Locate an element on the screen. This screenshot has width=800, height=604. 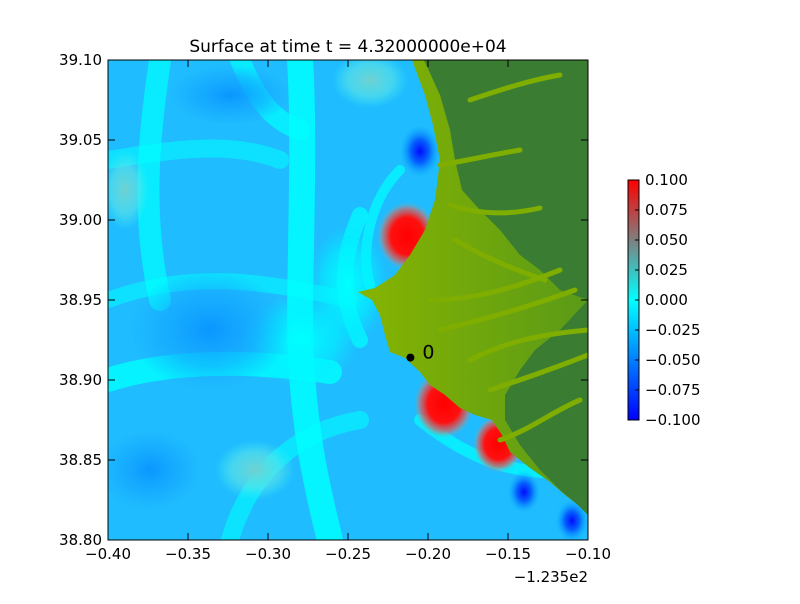
colorbar-tick-label: −0.100 is located at coordinates (673, 420).